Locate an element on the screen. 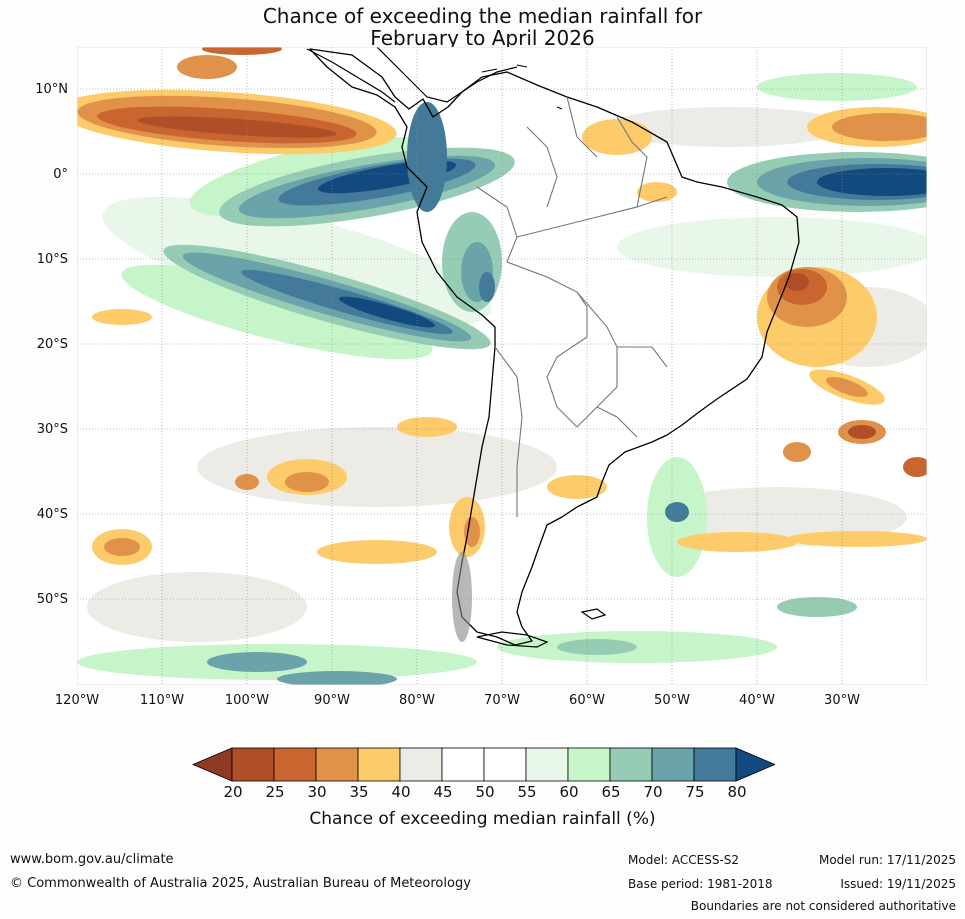  lon-label-70w: 70°W is located at coordinates (502, 700).